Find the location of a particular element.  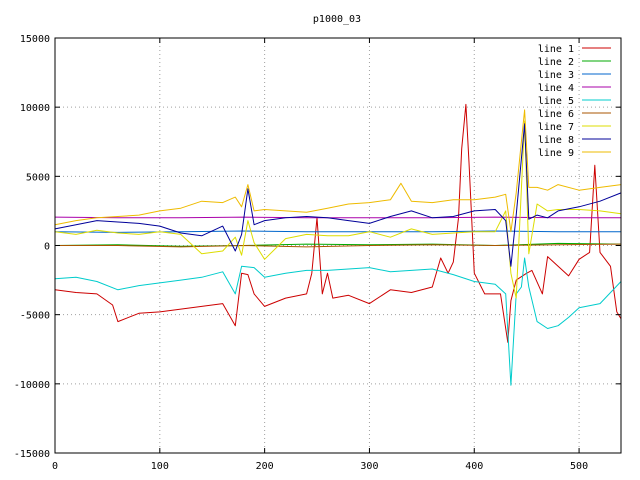

x-tick-label: 0 is located at coordinates (55, 466).